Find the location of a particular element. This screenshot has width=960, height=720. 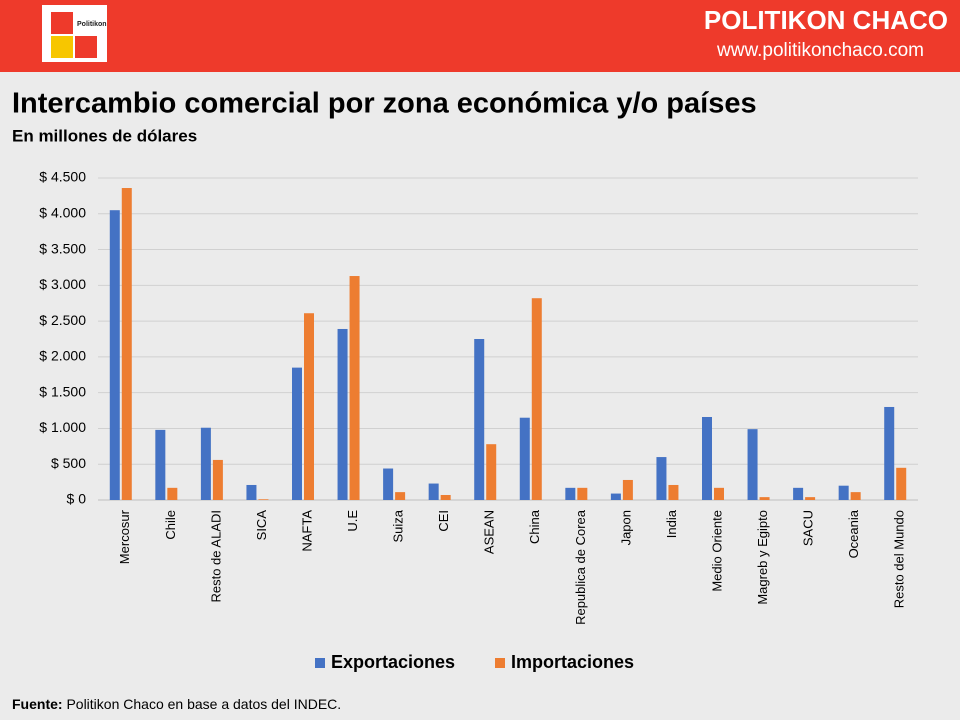

x-tick-label: SACU is located at coordinates (808, 528).